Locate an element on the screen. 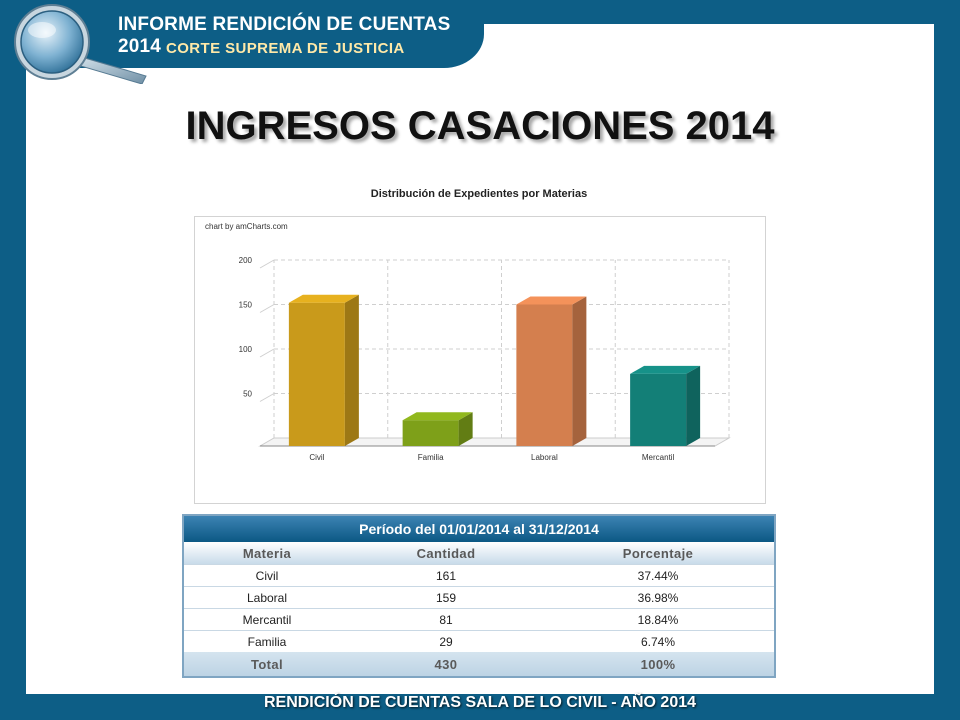 This screenshot has height=720, width=960. total-percent: 100% is located at coordinates (658, 664).